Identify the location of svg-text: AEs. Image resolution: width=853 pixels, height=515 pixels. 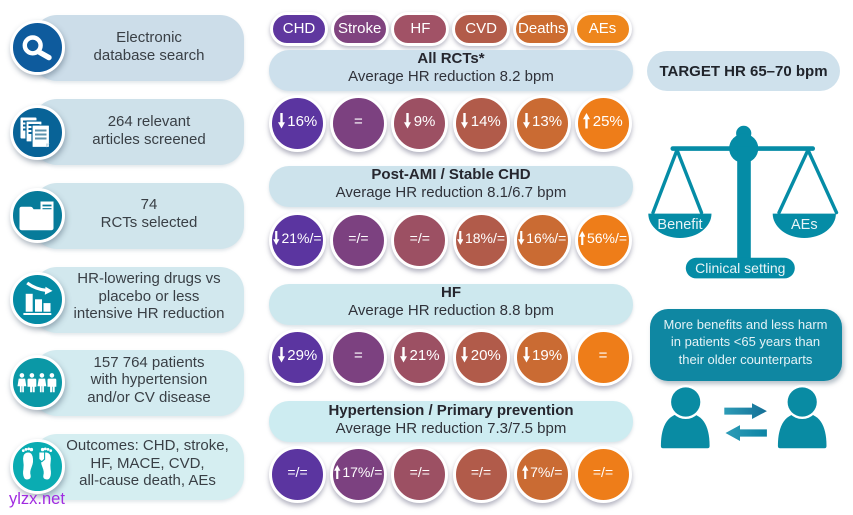
(804, 225).